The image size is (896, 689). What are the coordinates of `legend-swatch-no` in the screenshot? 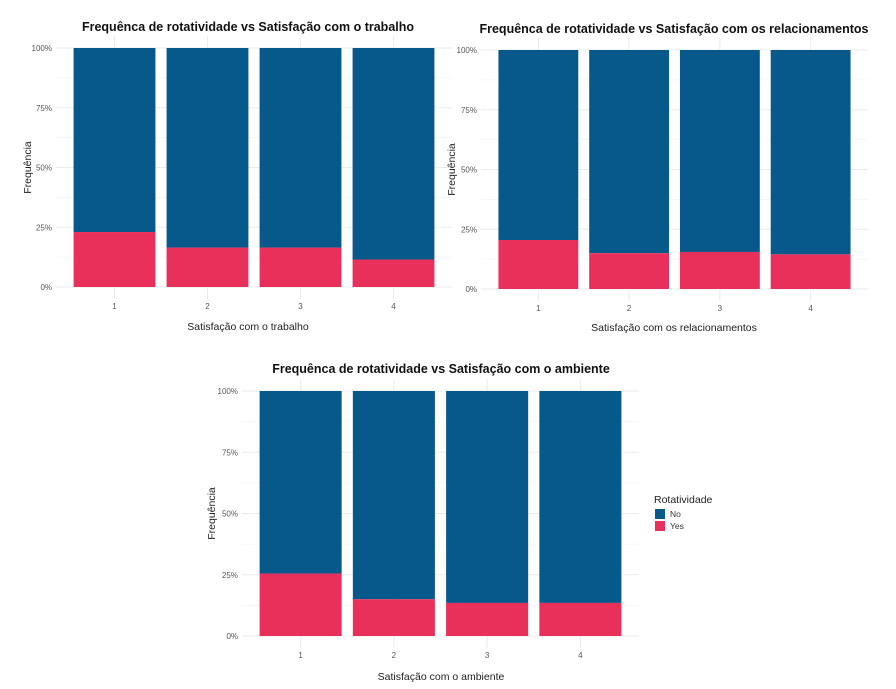 It's located at (660, 514).